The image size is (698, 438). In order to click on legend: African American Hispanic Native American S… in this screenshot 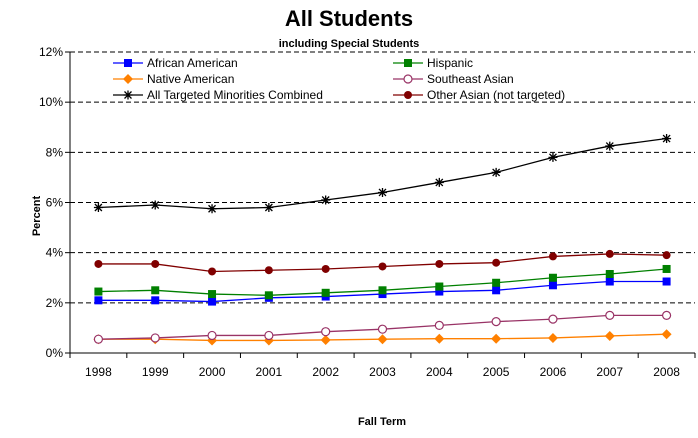, I will do `click(339, 79)`.